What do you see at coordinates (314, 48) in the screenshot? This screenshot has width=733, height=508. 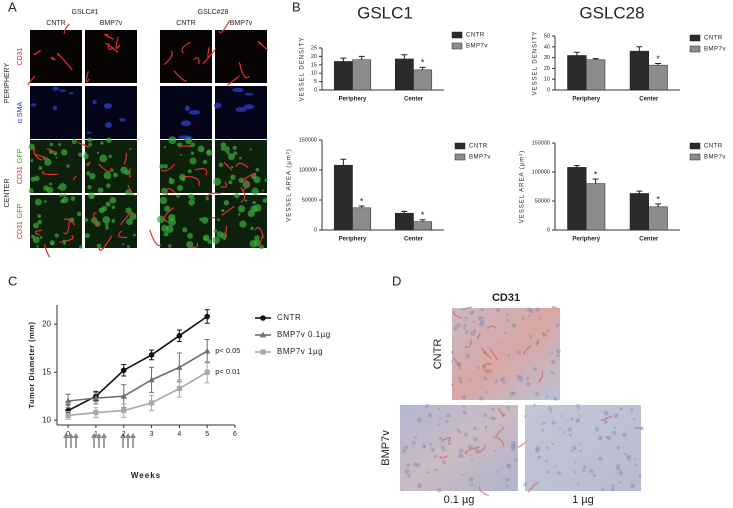 I see `y-tick-label: 25` at bounding box center [314, 48].